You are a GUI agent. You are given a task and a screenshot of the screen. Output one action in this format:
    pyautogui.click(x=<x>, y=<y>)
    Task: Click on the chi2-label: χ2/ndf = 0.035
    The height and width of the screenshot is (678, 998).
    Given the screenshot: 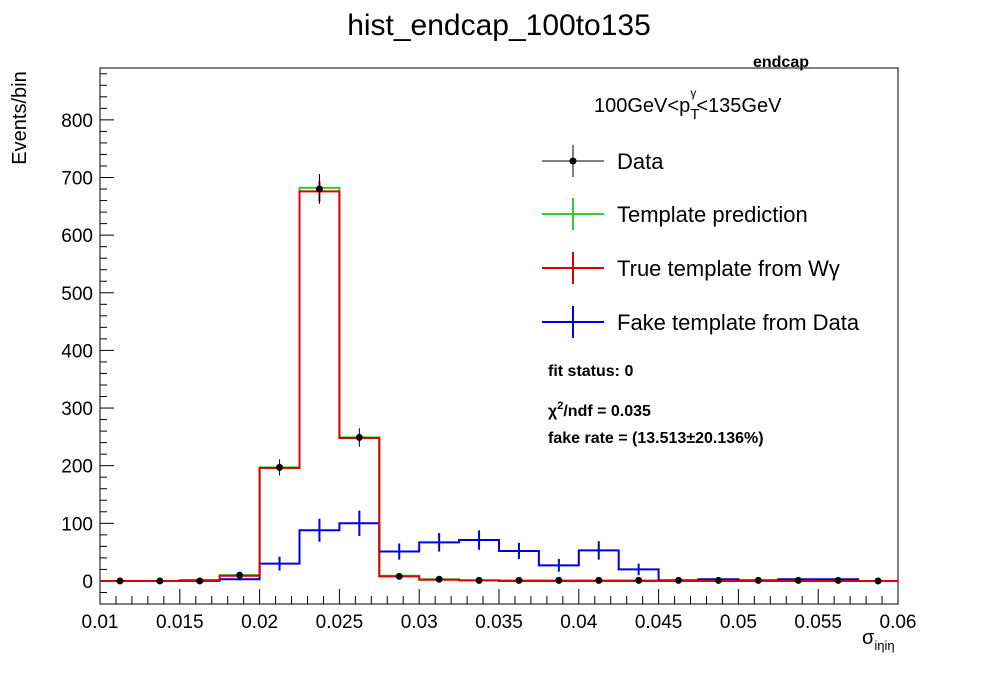 What is the action you would take?
    pyautogui.click(x=599, y=410)
    